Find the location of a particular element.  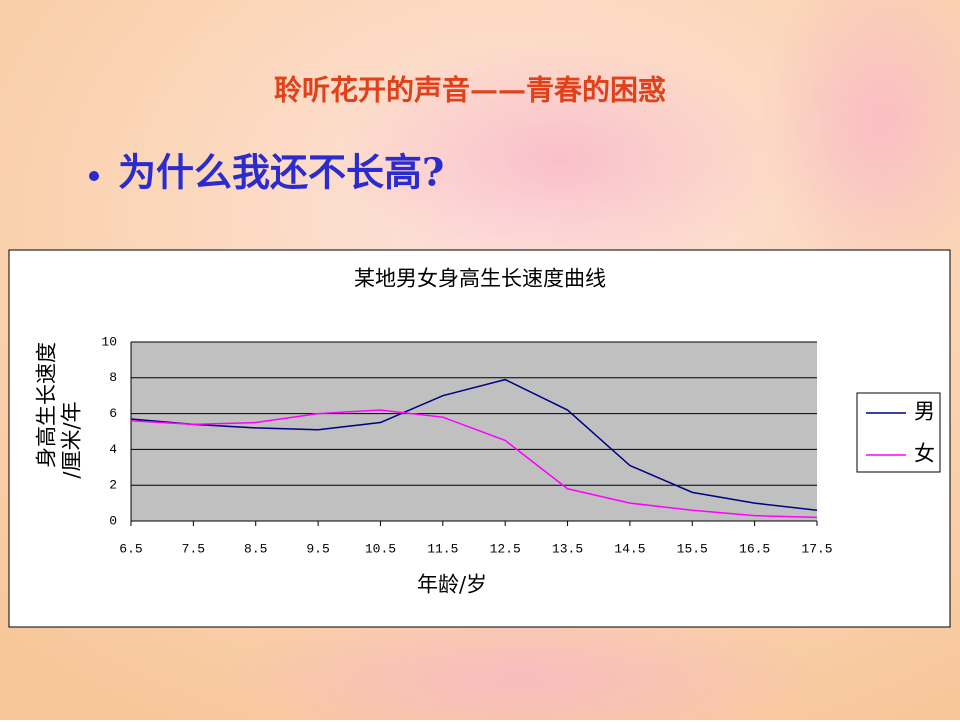

y-tick-label: 0 is located at coordinates (113, 520).